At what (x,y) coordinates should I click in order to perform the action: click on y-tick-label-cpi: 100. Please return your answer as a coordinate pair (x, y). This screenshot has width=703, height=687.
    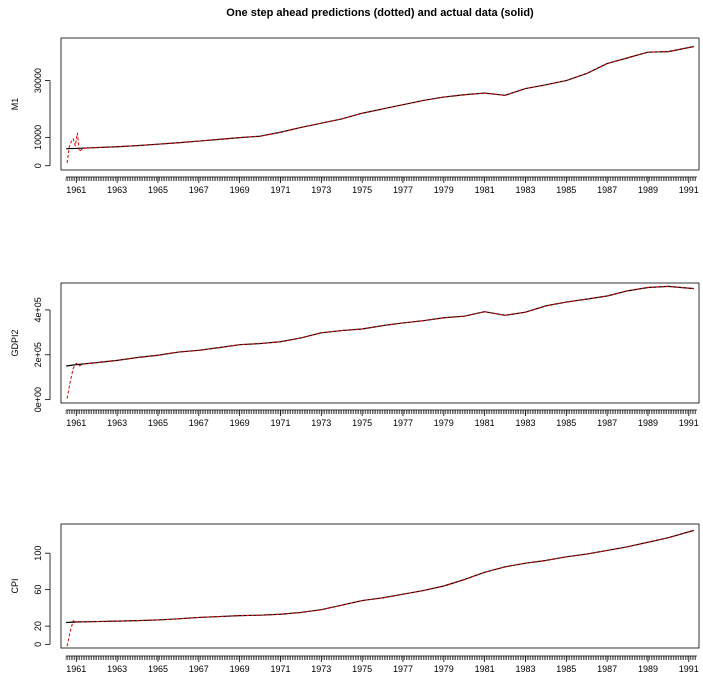
    Looking at the image, I should click on (38, 553).